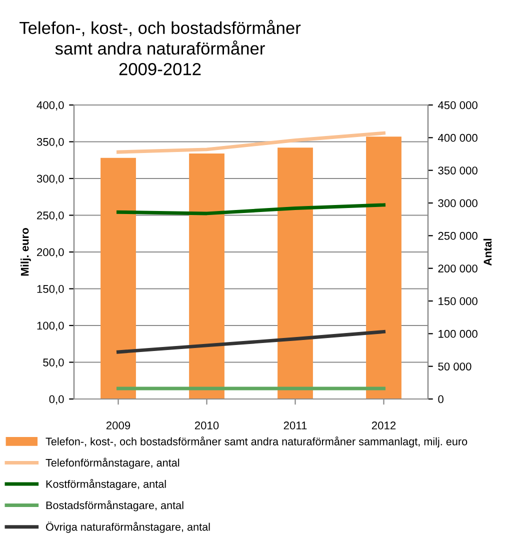 Image resolution: width=522 pixels, height=556 pixels. I want to click on y2-tick-label: 100 000, so click(458, 334).